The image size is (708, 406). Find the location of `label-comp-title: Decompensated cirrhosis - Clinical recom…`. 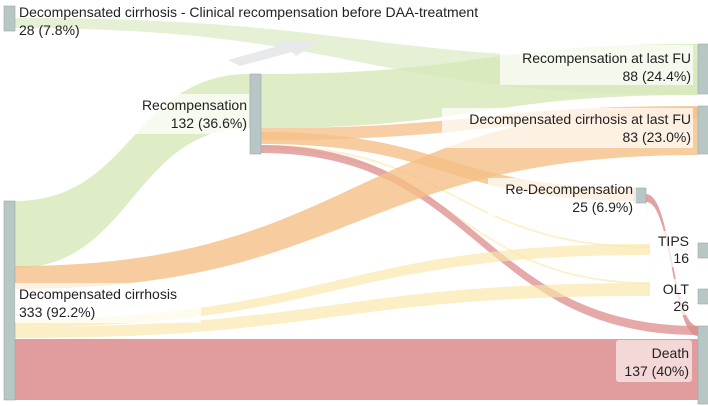

label-comp-title: Decompensated cirrhosis - Clinical recom… is located at coordinates (248, 12).